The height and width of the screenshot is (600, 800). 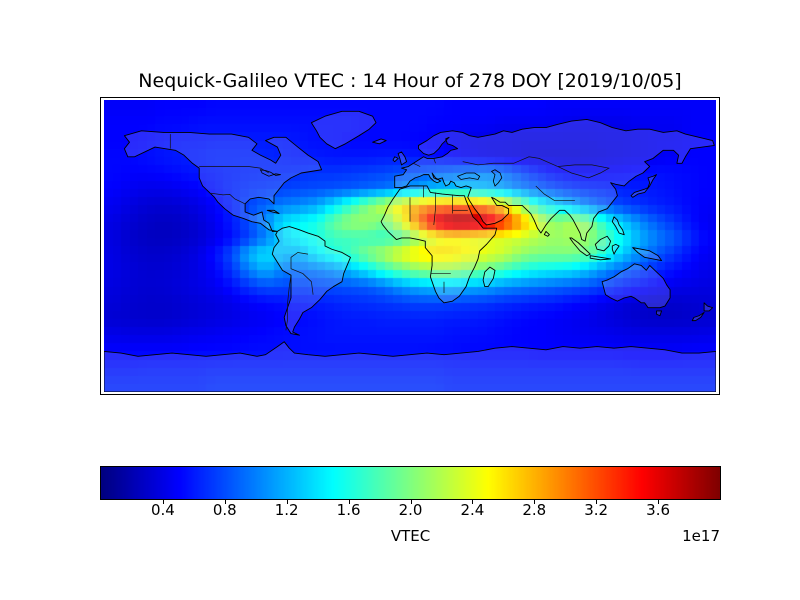 I want to click on british-isles-outline, so click(x=400, y=158).